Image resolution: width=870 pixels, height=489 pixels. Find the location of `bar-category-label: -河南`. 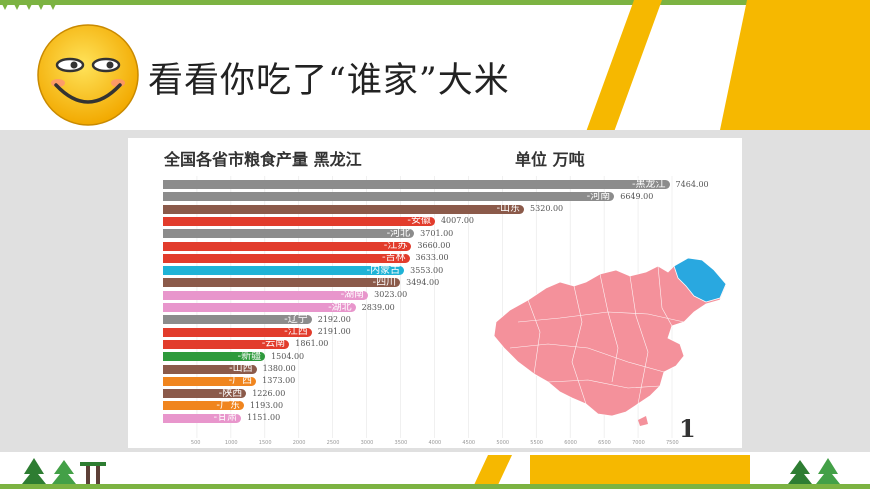

bar-category-label: -河南 is located at coordinates (598, 196).